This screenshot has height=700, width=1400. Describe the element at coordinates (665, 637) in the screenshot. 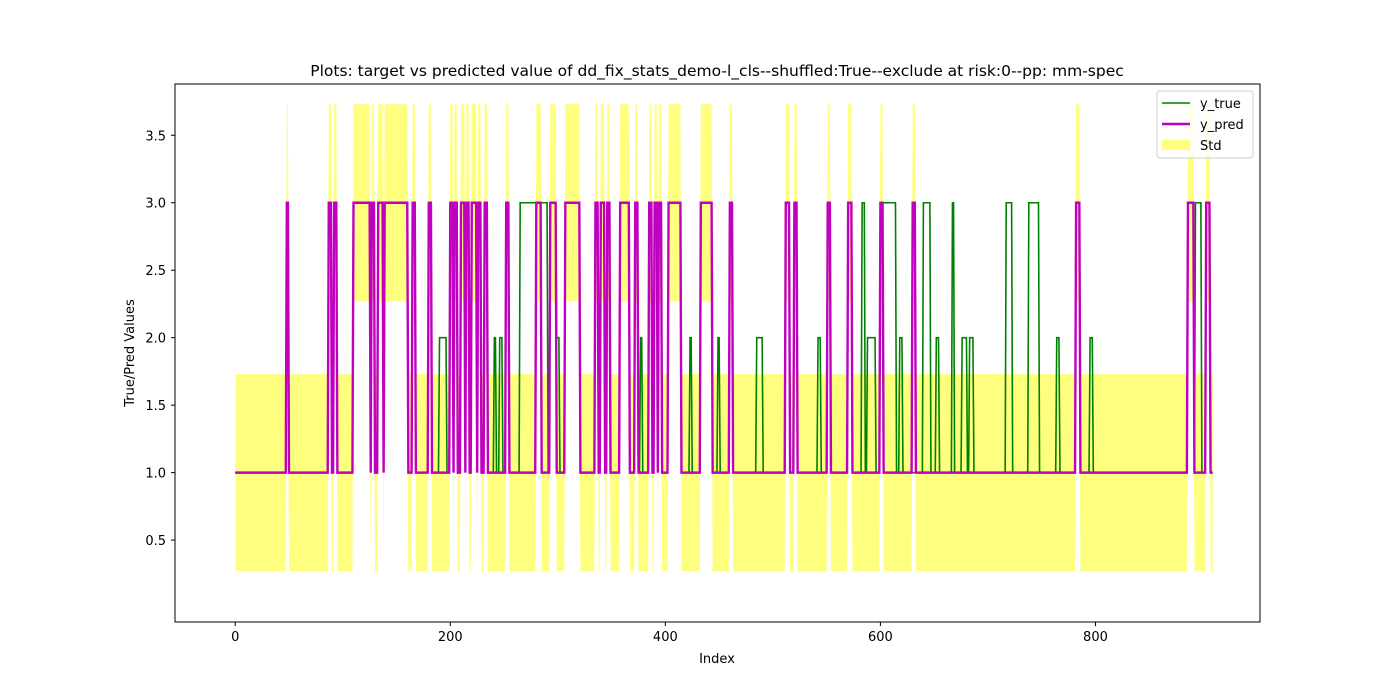

I see `x-tick-label: 400` at that location.